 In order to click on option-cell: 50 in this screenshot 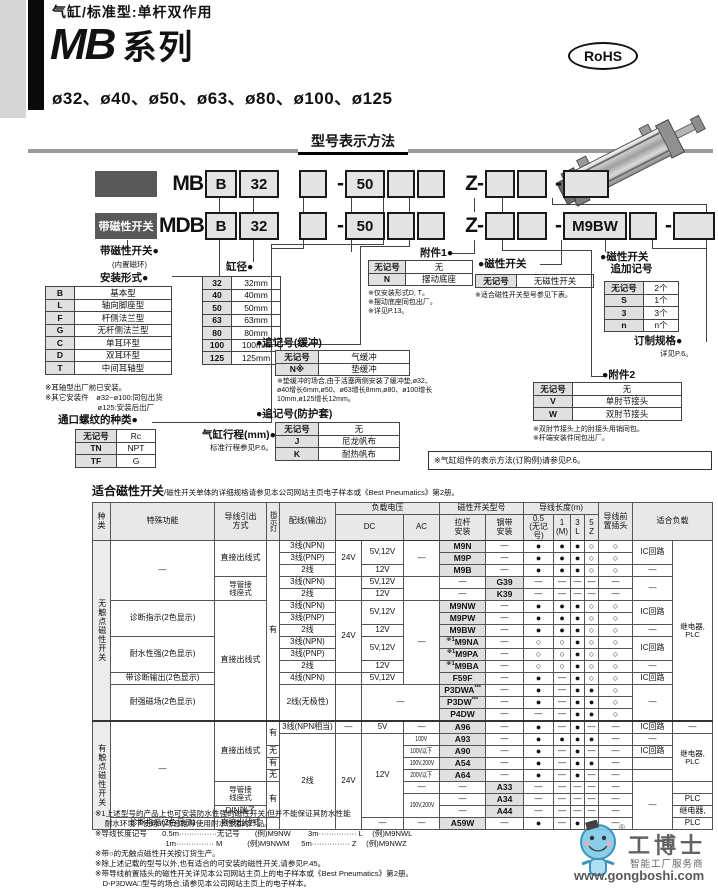, I will do `click(217, 308)`.